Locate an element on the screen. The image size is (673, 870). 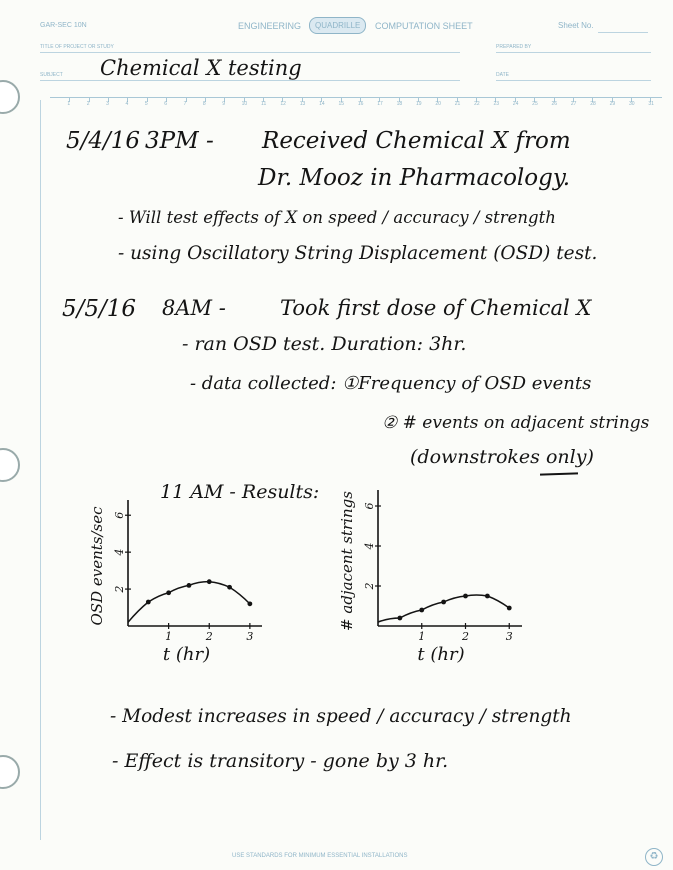
header-title-right: COMPUTATION SHEET is located at coordinates (424, 26).